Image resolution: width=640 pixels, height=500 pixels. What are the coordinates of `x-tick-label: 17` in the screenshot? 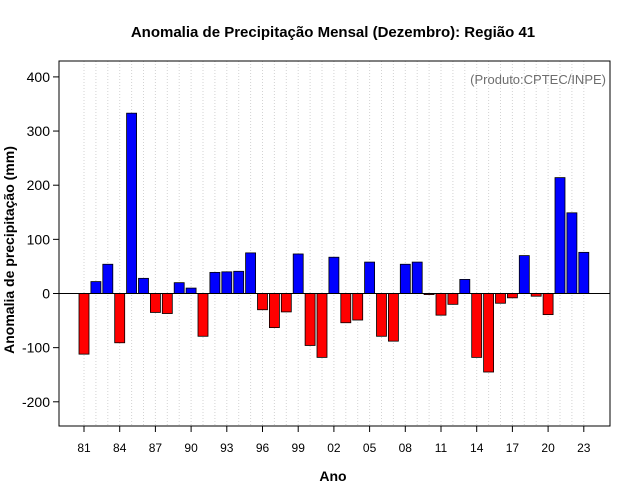 It's located at (513, 448).